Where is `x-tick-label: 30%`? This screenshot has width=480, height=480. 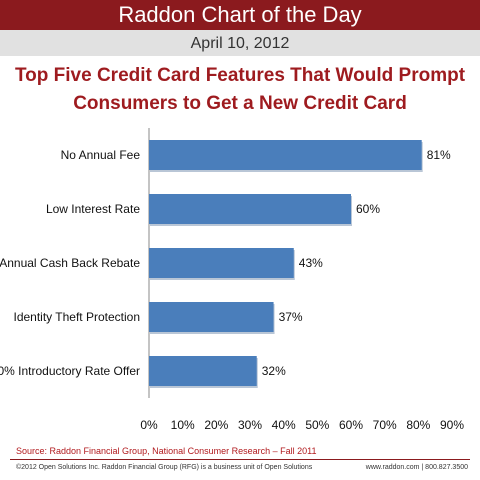
x-tick-label: 30% is located at coordinates (250, 425).